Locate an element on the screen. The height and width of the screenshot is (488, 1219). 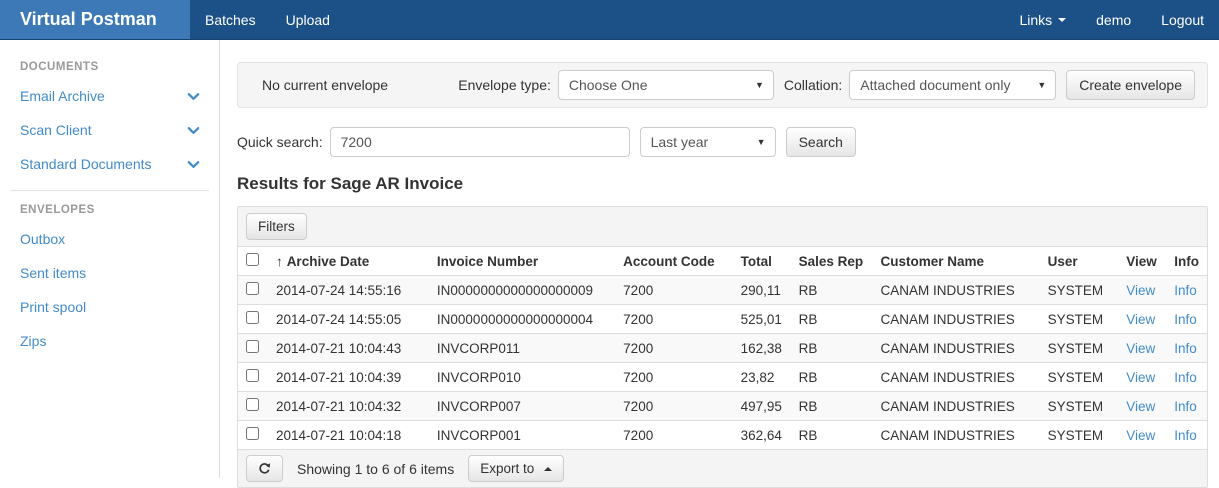
collation-label: Collation: is located at coordinates (813, 85).